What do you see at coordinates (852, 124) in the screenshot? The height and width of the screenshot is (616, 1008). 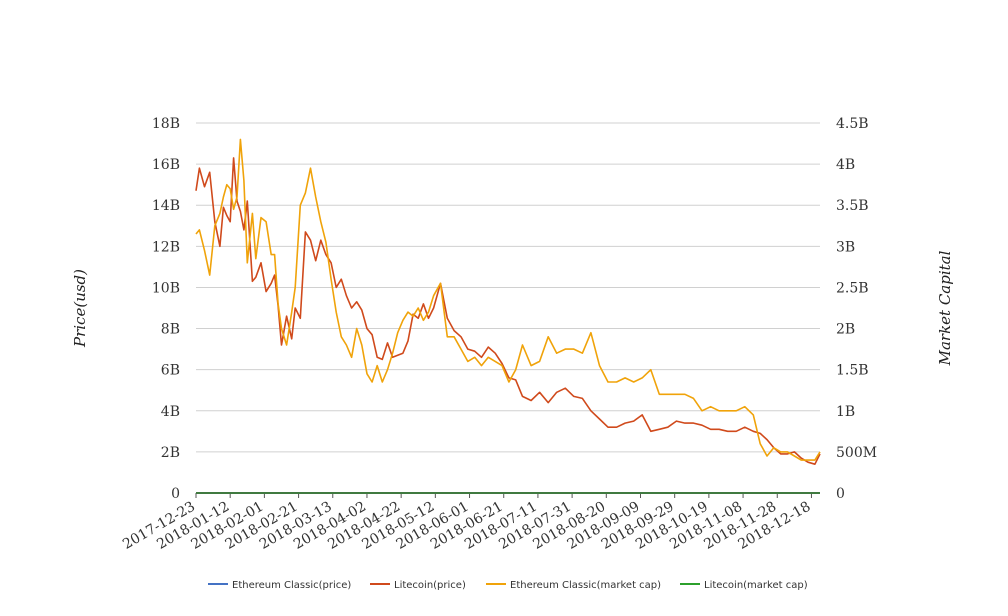 I see `right-y-tick-label: 4.5B` at bounding box center [852, 124].